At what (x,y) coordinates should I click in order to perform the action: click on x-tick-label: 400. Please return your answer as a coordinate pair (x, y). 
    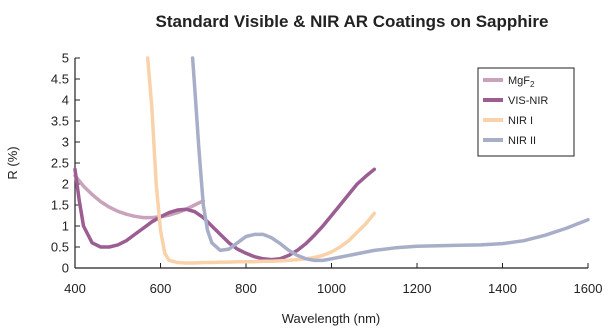
    Looking at the image, I should click on (75, 288).